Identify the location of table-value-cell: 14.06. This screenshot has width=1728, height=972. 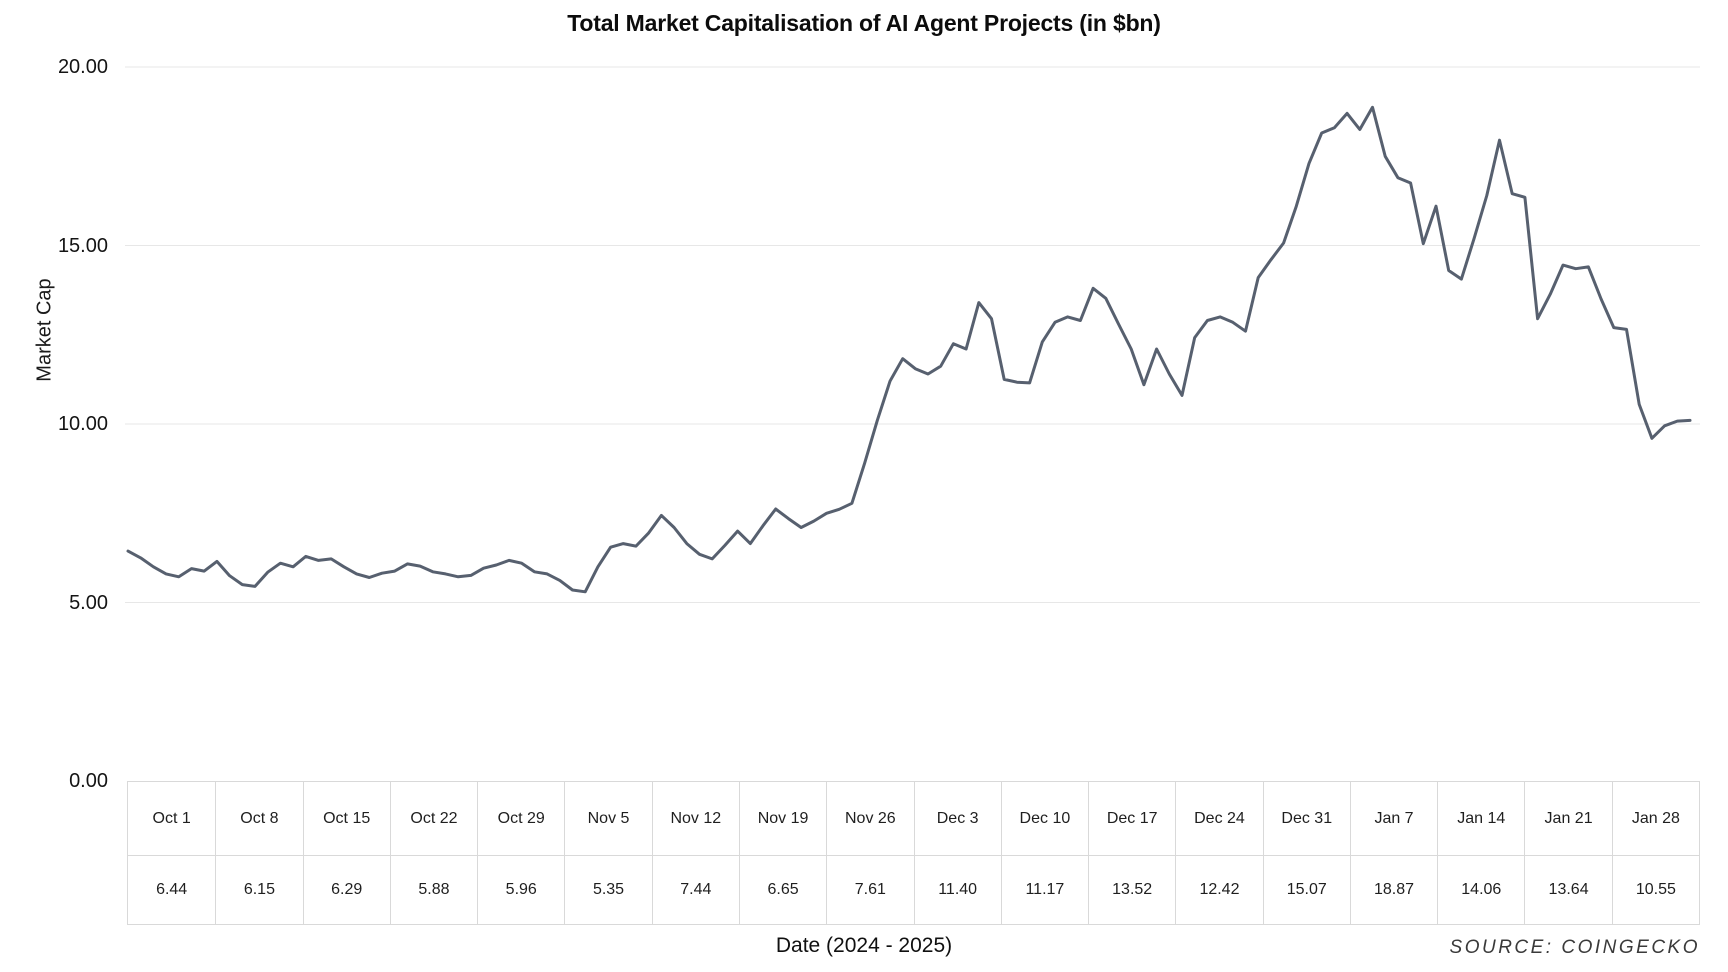
(1480, 890).